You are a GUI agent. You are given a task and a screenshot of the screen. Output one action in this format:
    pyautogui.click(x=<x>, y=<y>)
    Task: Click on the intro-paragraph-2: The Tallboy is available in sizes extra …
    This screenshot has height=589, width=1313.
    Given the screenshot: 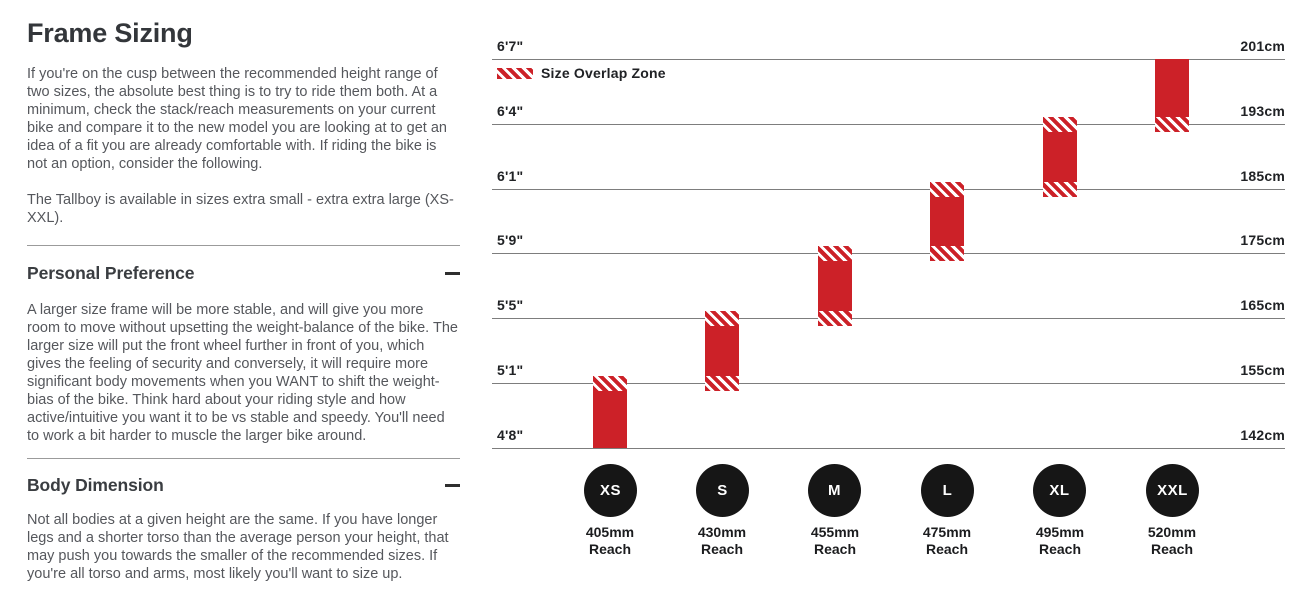 What is the action you would take?
    pyautogui.click(x=240, y=209)
    